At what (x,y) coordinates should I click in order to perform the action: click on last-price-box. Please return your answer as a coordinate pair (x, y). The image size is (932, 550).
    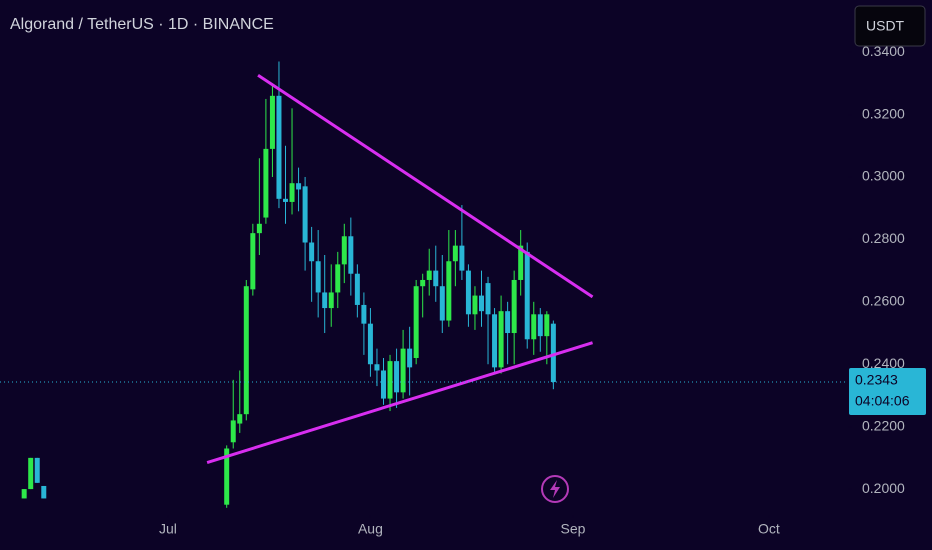
    Looking at the image, I should click on (887, 392).